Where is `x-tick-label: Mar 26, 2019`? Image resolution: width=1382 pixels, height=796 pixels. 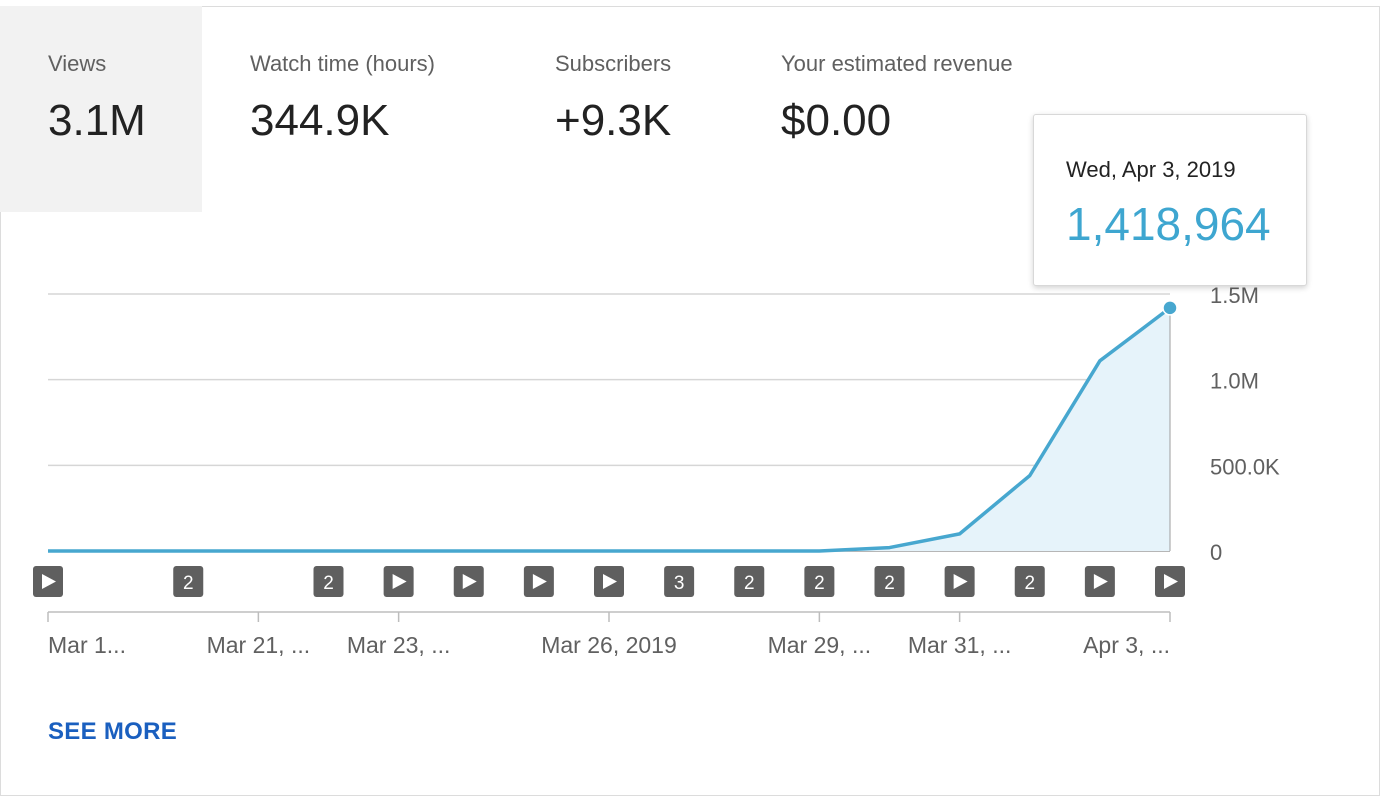
x-tick-label: Mar 26, 2019 is located at coordinates (609, 645).